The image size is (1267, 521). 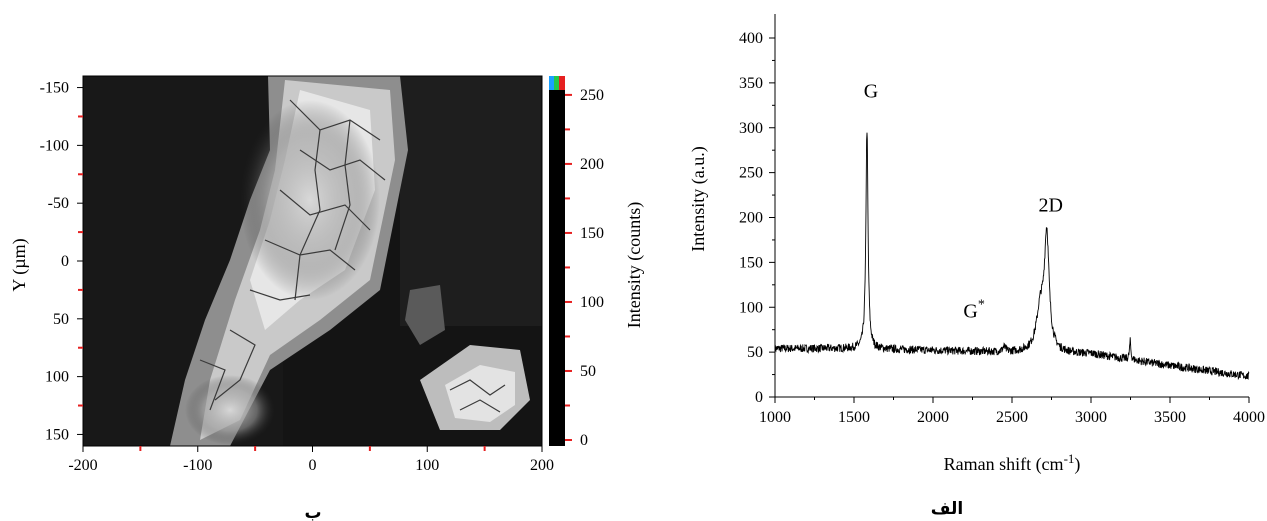 I want to click on peak-label: 2D, so click(x=1051, y=206).